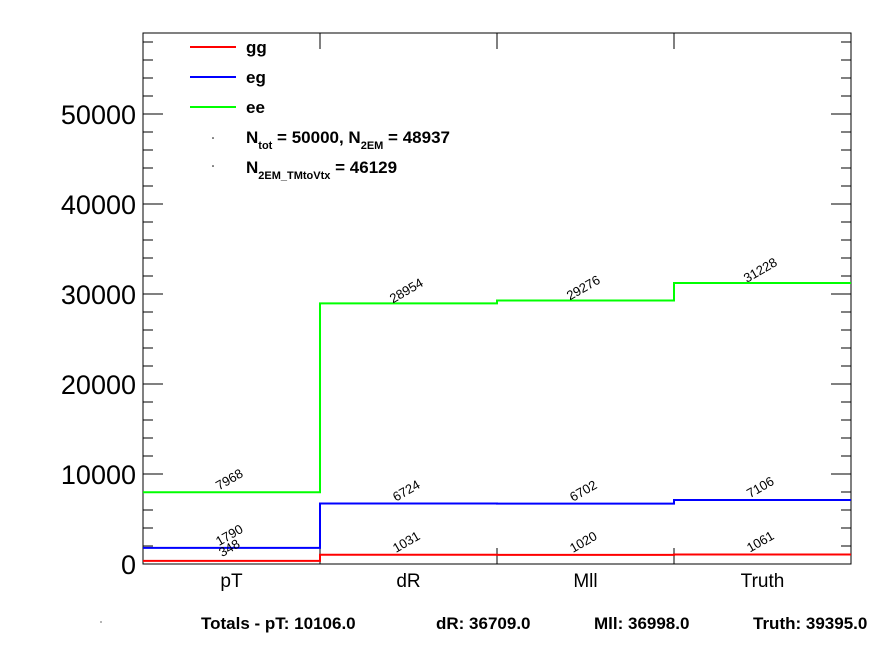  I want to click on y-tick-label: 40000, so click(98, 205).